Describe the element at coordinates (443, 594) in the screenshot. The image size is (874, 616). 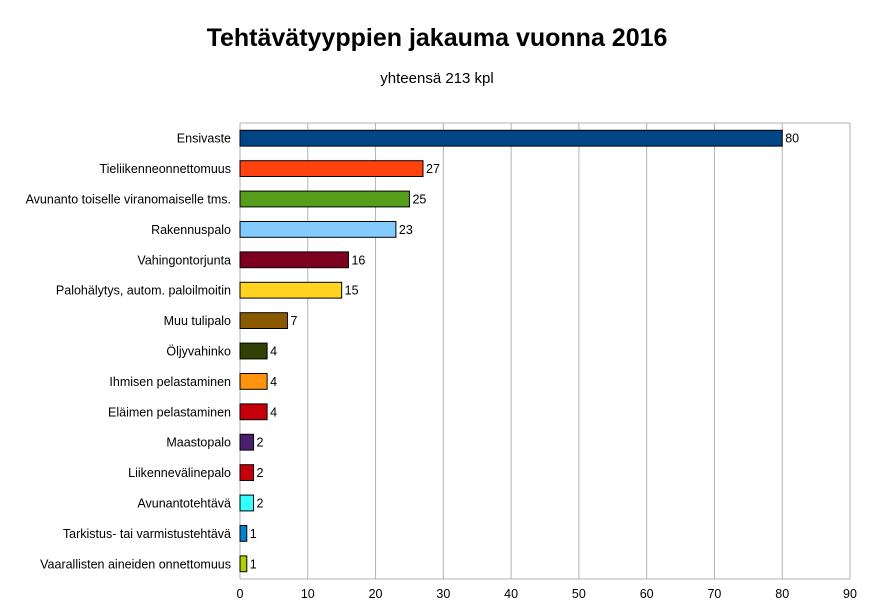
I see `x-tick-label: 30` at that location.